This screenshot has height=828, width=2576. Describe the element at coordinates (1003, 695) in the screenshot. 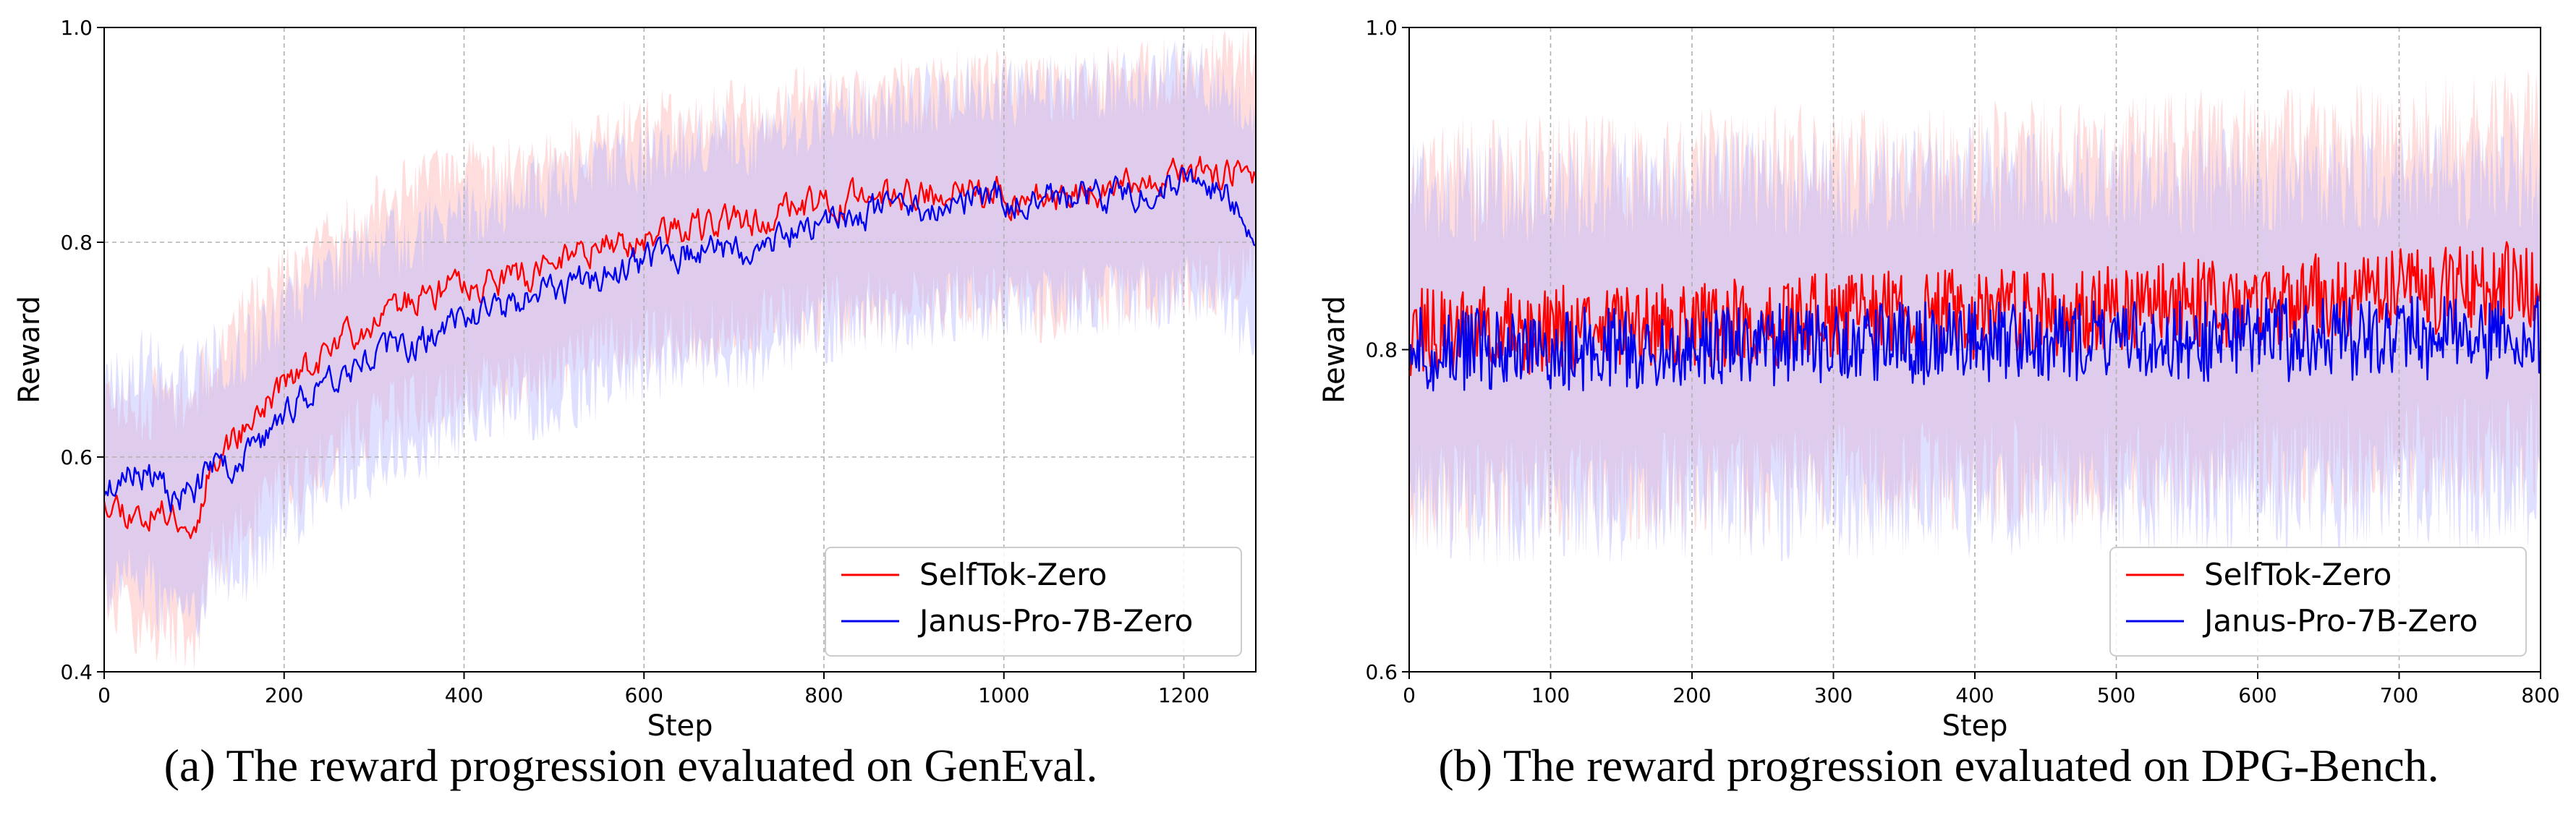

I see `x-tick-label: 1000` at that location.